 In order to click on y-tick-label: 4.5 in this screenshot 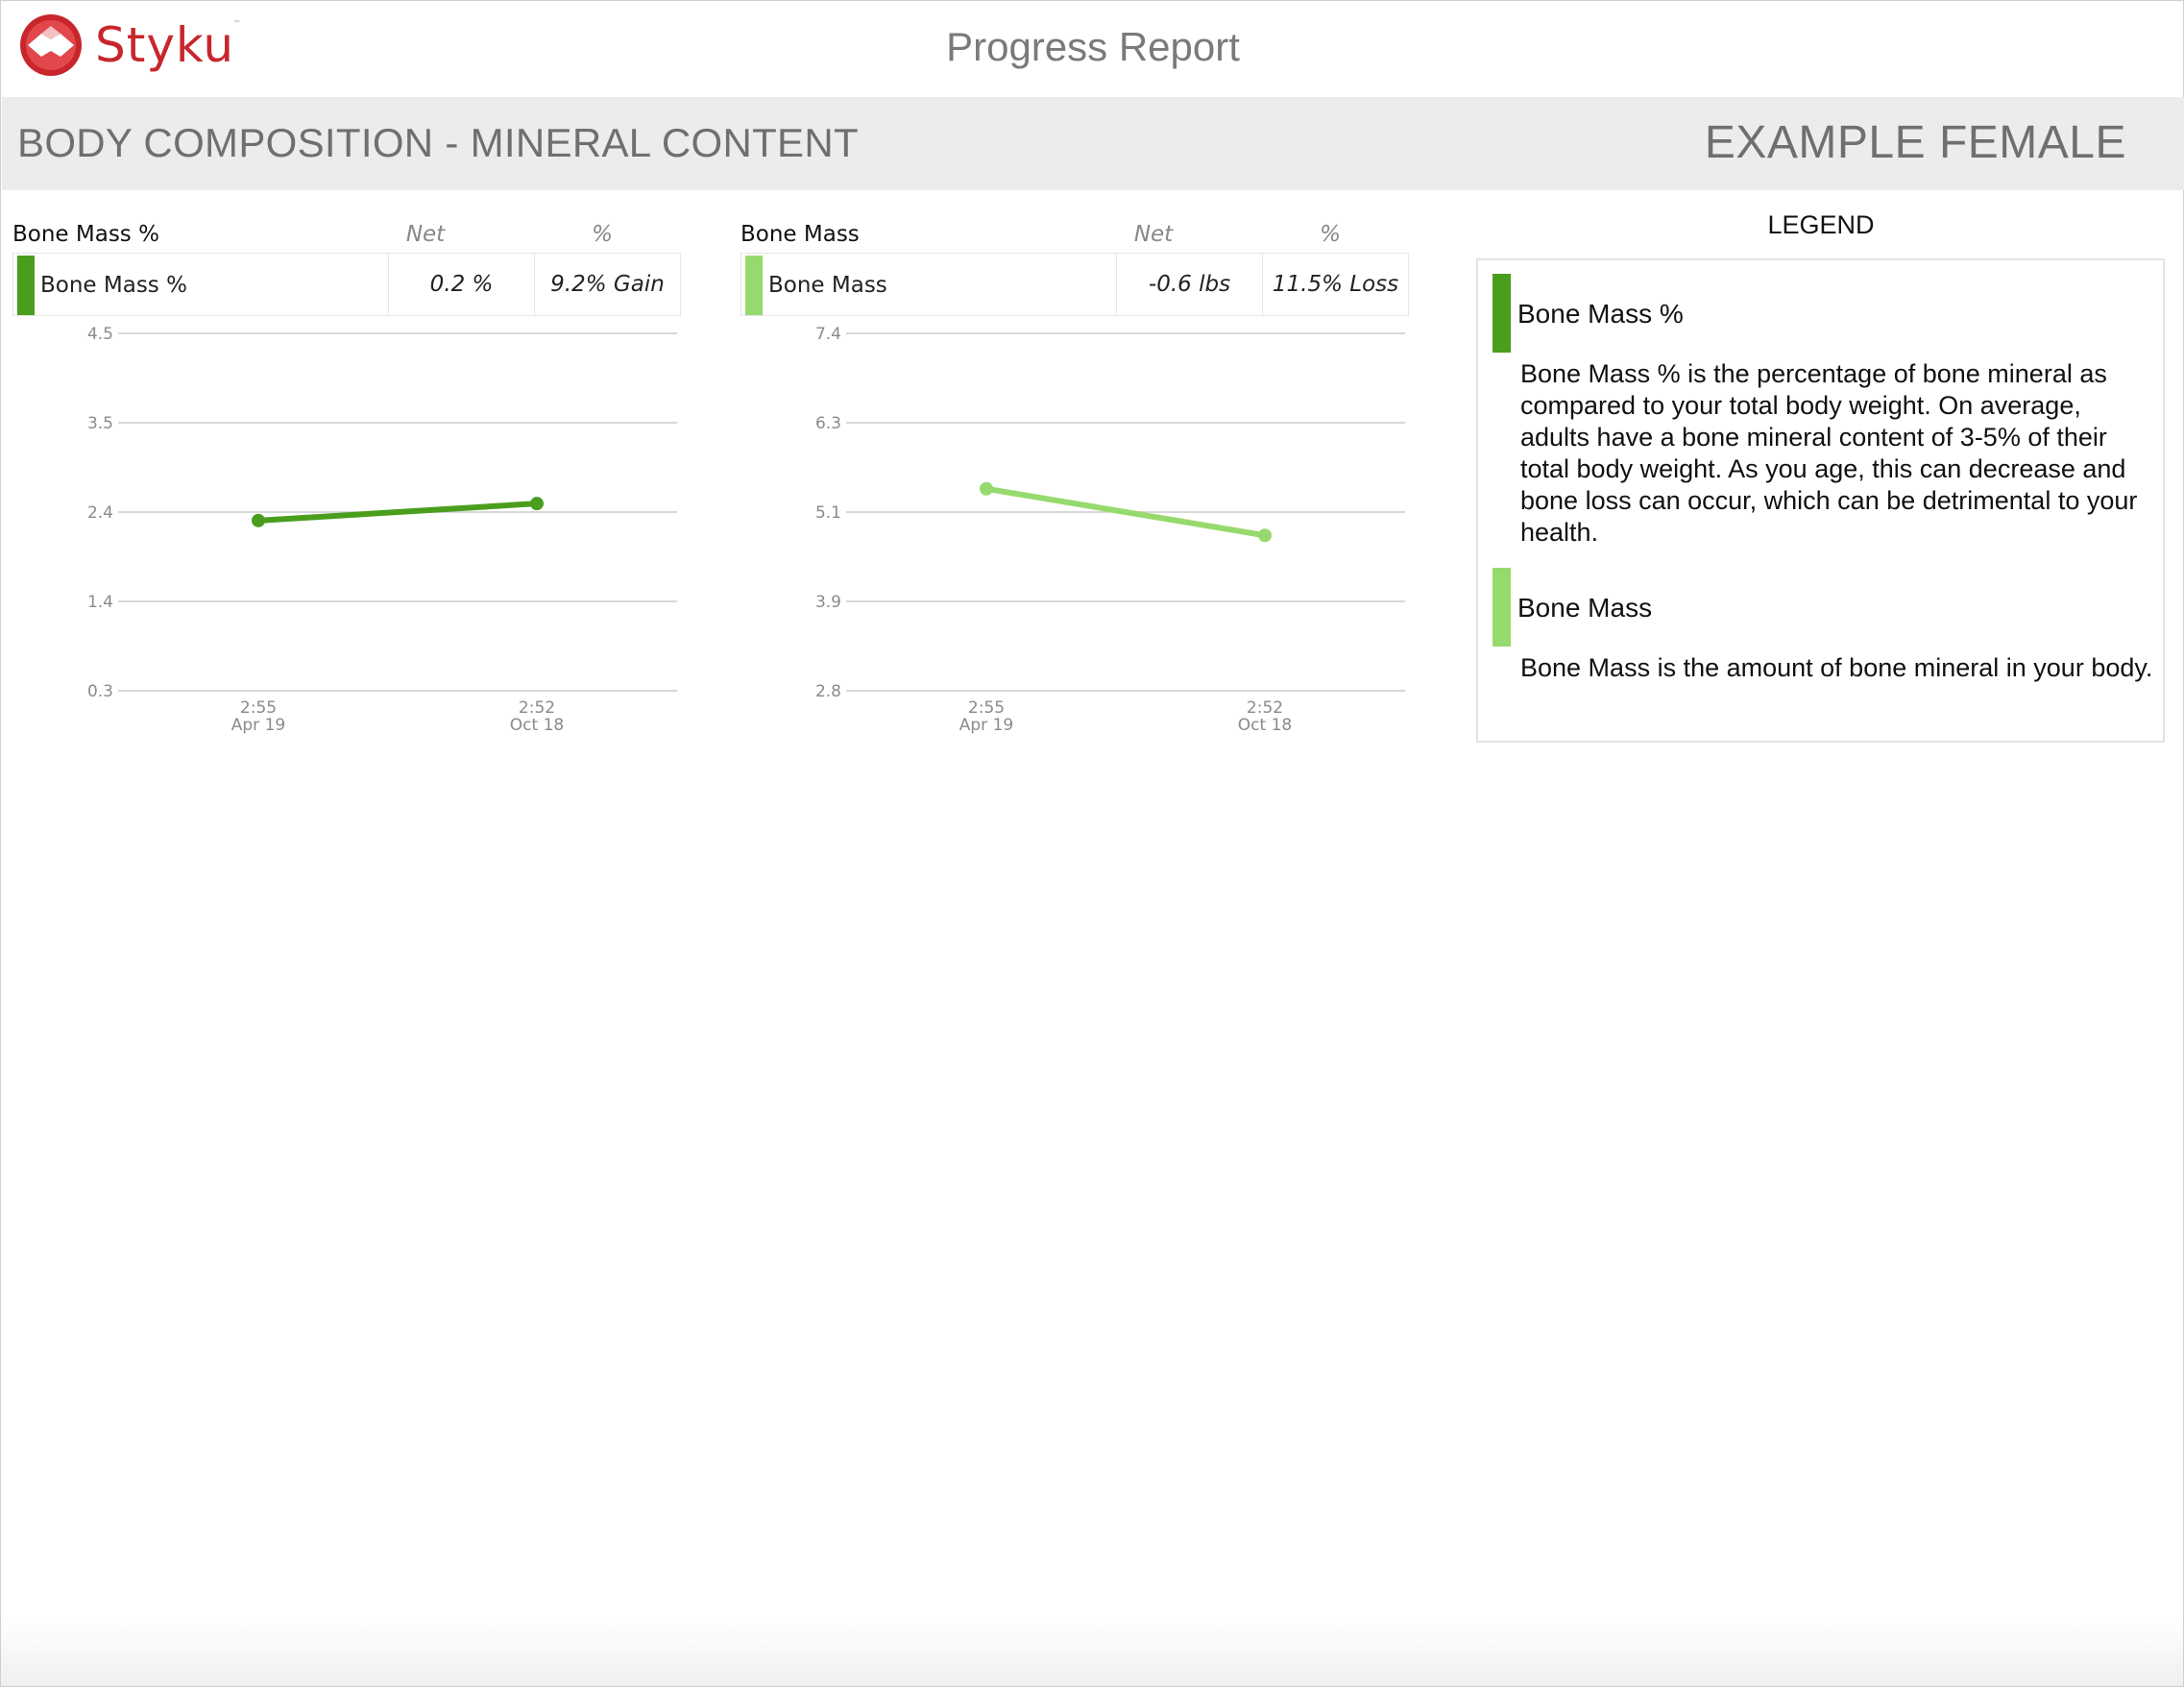, I will do `click(100, 335)`.